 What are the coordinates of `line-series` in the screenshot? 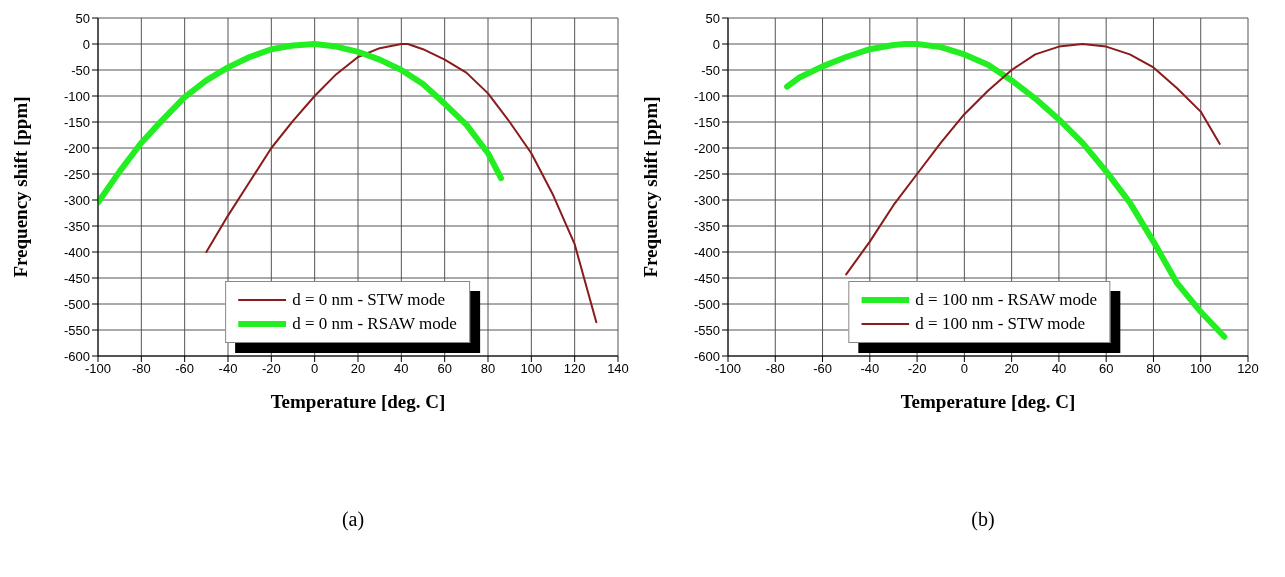 It's located at (1033, 159).